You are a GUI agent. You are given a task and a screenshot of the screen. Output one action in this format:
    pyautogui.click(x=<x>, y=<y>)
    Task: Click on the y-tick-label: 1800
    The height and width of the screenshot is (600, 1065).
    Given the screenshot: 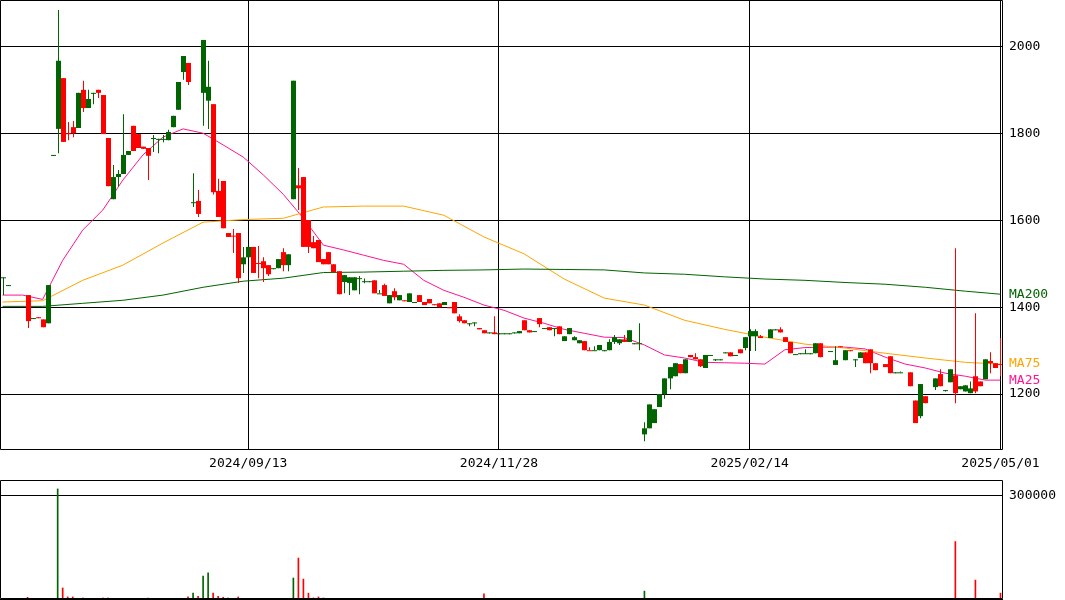 What is the action you would take?
    pyautogui.click(x=1025, y=133)
    